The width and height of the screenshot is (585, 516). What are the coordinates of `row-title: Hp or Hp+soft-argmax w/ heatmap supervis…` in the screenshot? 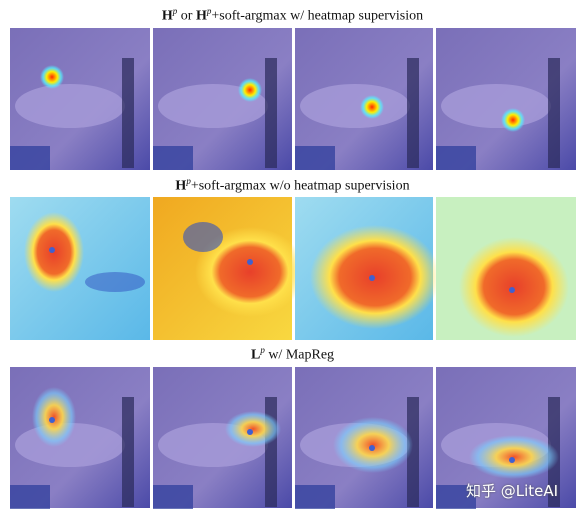 It's located at (292, 15).